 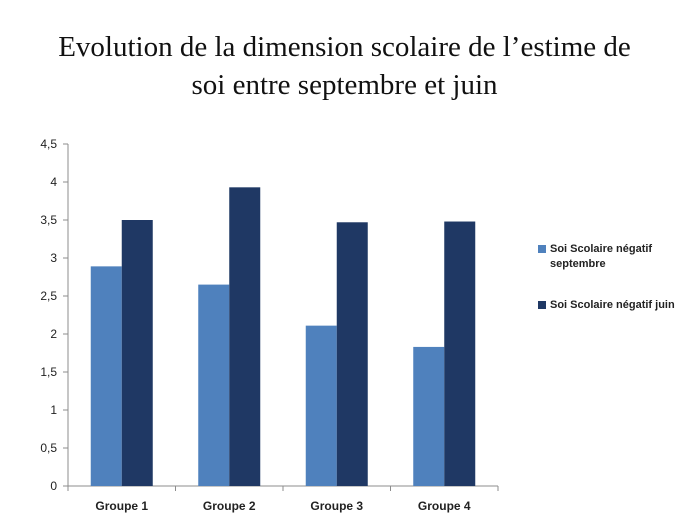 What do you see at coordinates (601, 257) in the screenshot?
I see `legend-label-septembre: Soi Scolaire négatif septembre` at bounding box center [601, 257].